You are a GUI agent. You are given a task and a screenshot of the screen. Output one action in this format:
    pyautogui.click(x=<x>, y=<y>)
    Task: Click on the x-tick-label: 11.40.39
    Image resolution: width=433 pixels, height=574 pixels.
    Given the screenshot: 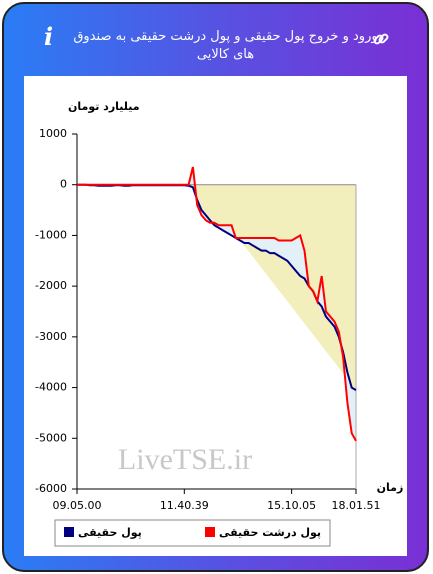 What is the action you would take?
    pyautogui.click(x=184, y=505)
    